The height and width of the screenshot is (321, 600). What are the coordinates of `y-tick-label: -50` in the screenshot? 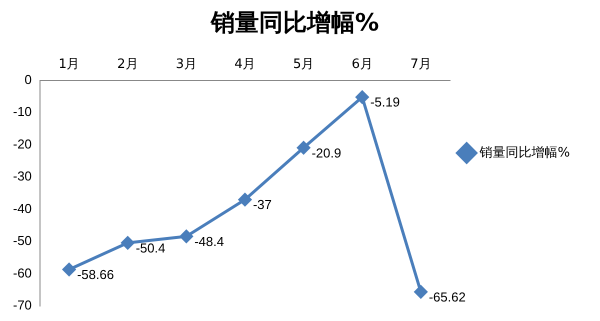 It's located at (22, 240).